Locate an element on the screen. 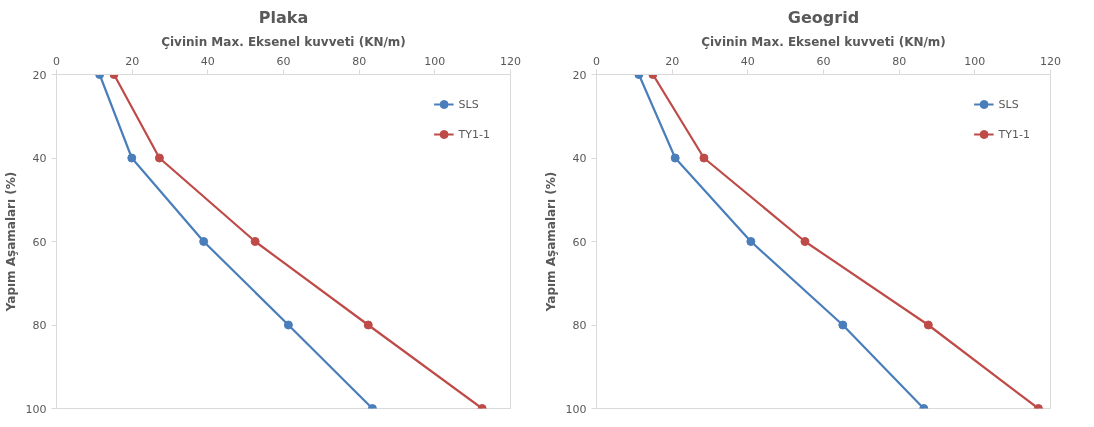  chart-title: Plaka is located at coordinates (283, 17).